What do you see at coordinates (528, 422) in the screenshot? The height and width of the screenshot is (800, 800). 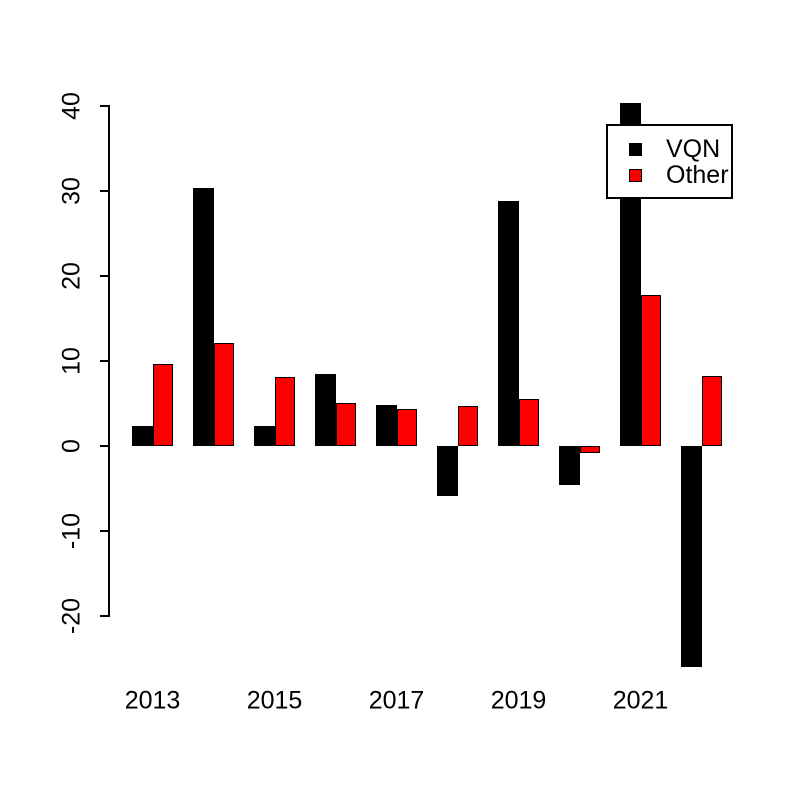 I see `bar-other-2019` at bounding box center [528, 422].